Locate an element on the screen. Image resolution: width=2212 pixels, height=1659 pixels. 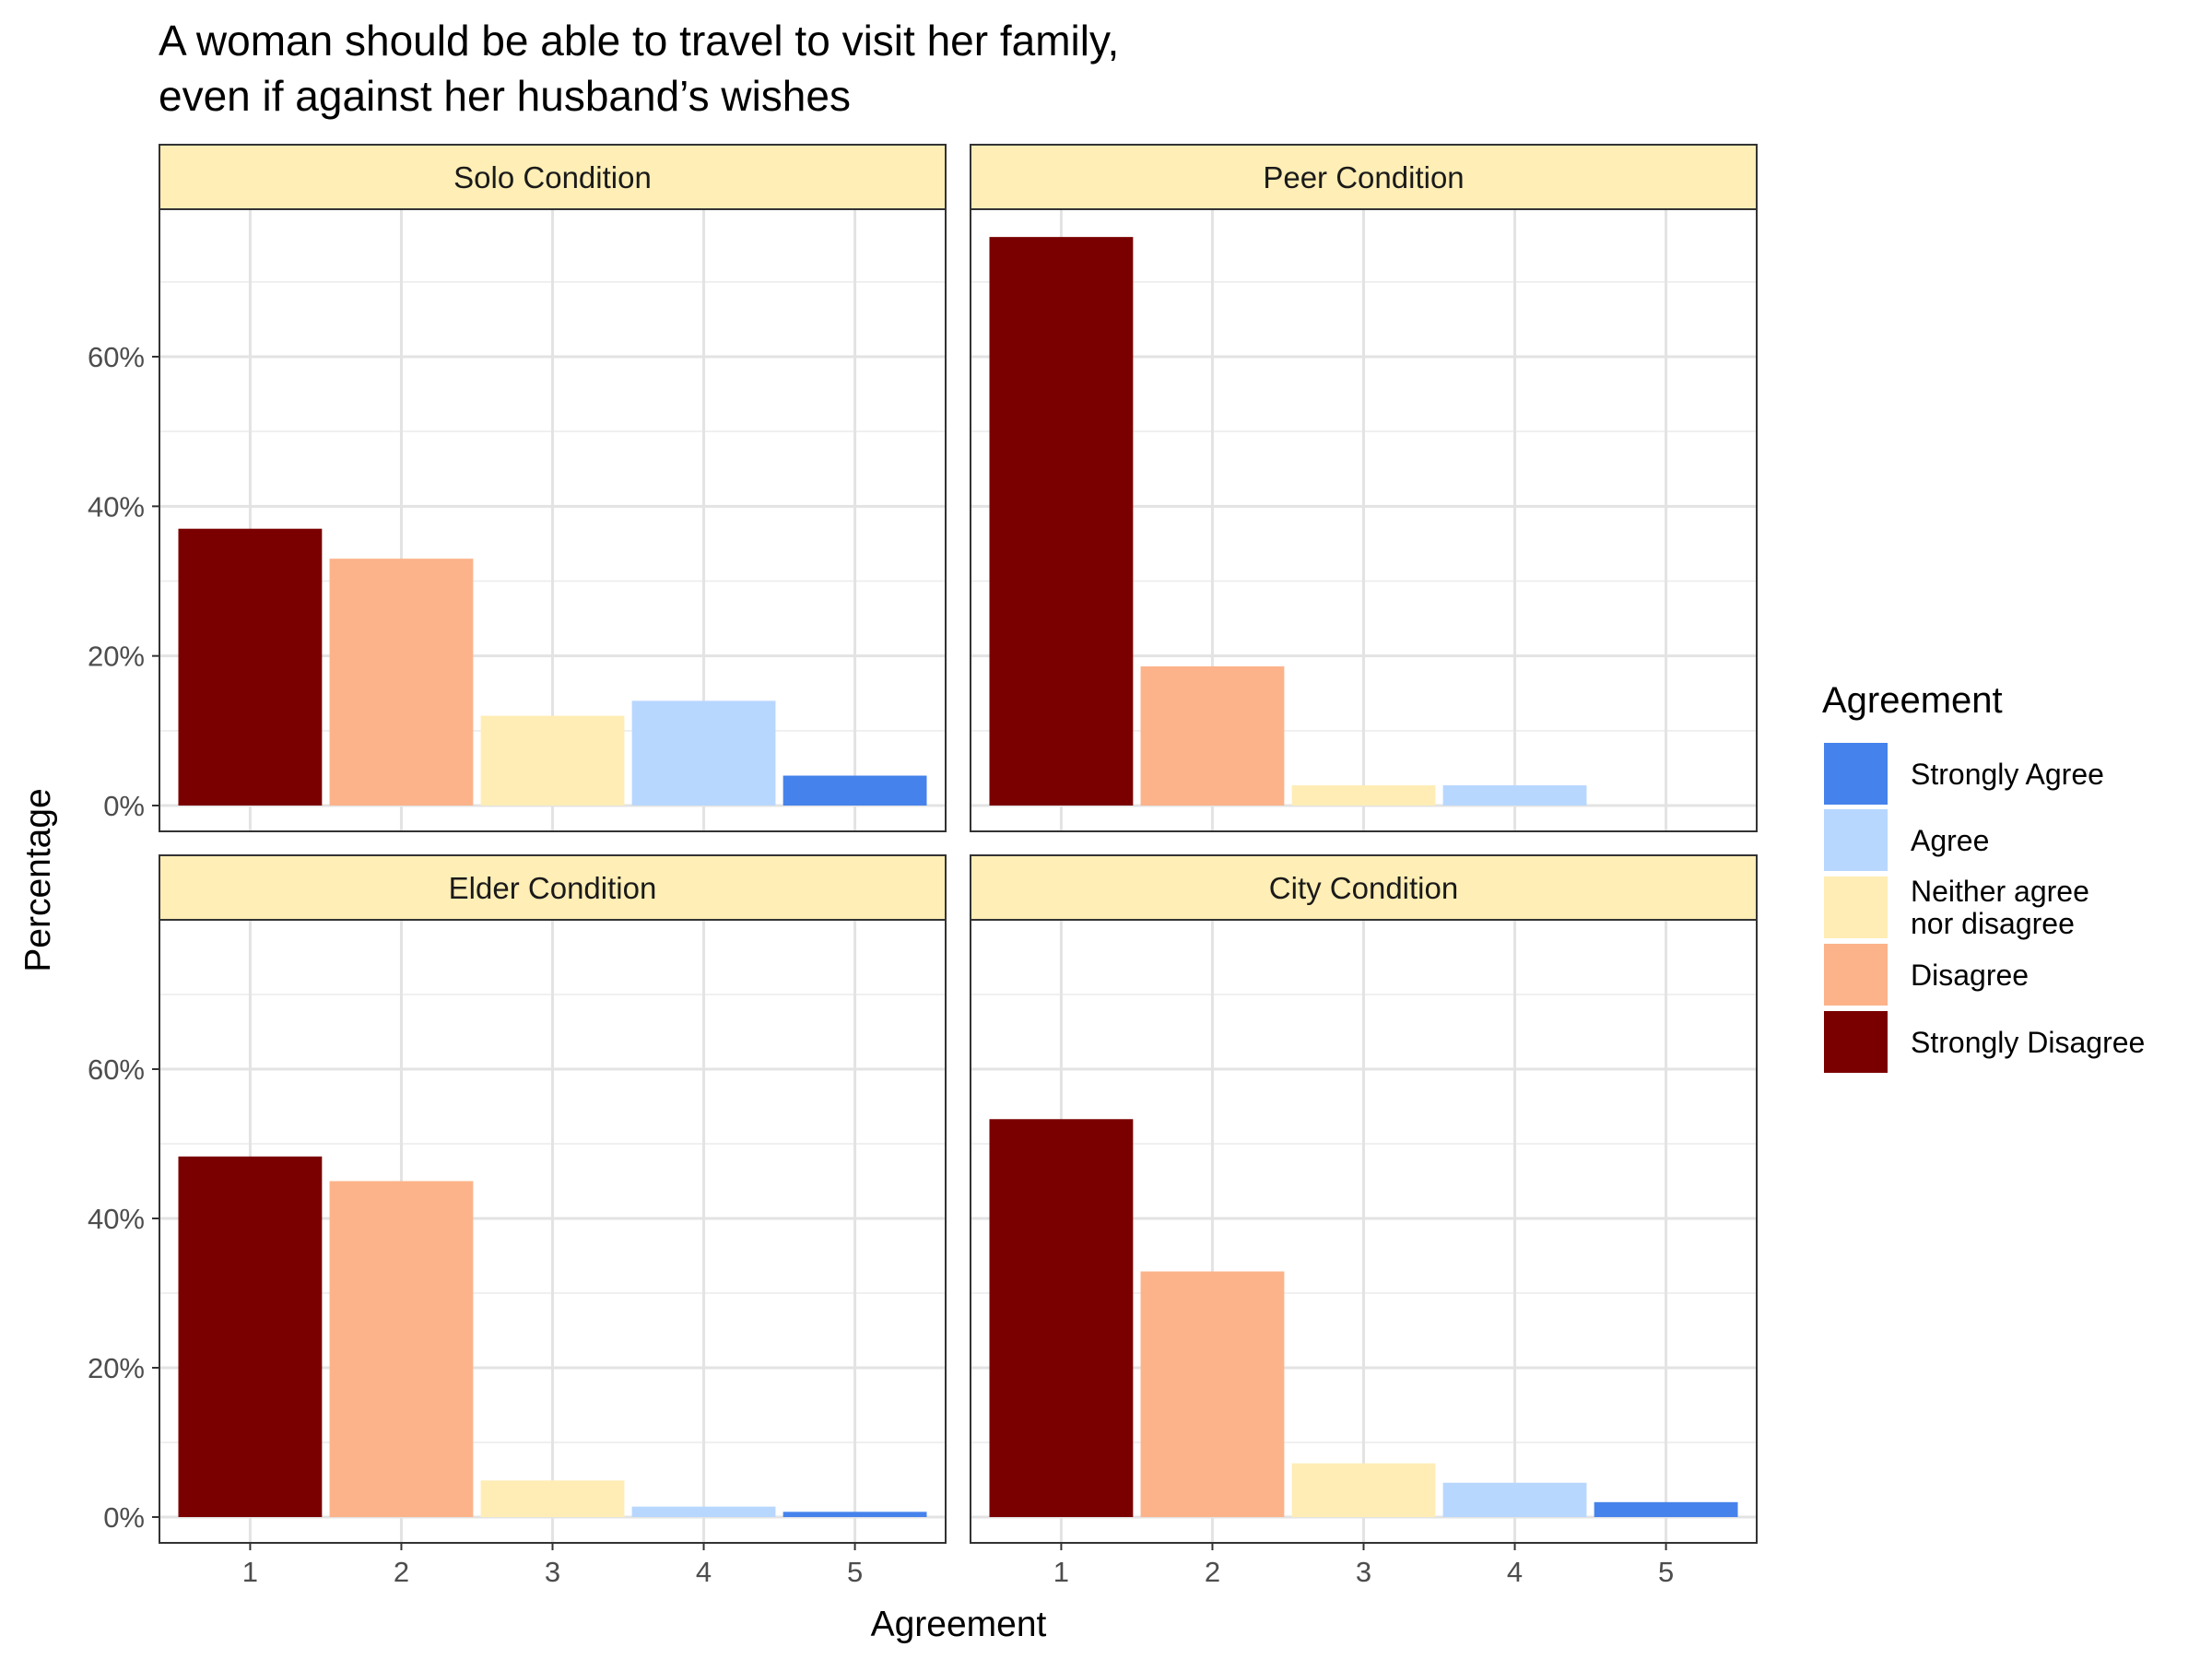
legend-label: Agree is located at coordinates (1950, 840).